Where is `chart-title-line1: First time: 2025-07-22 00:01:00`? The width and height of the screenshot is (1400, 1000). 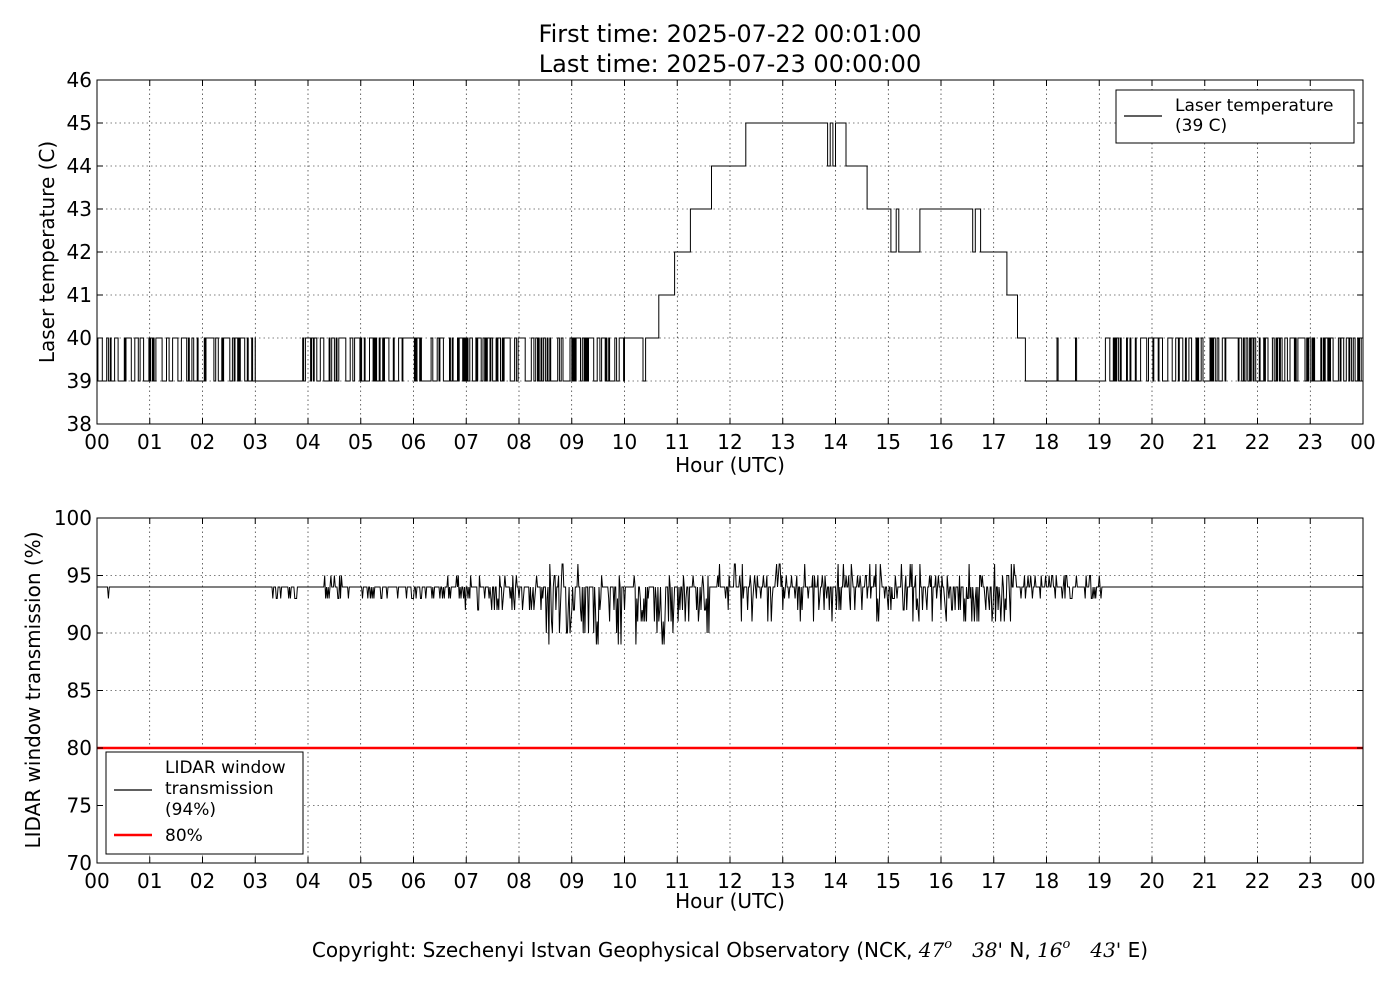
chart-title-line1: First time: 2025-07-22 00:01:00 is located at coordinates (730, 34).